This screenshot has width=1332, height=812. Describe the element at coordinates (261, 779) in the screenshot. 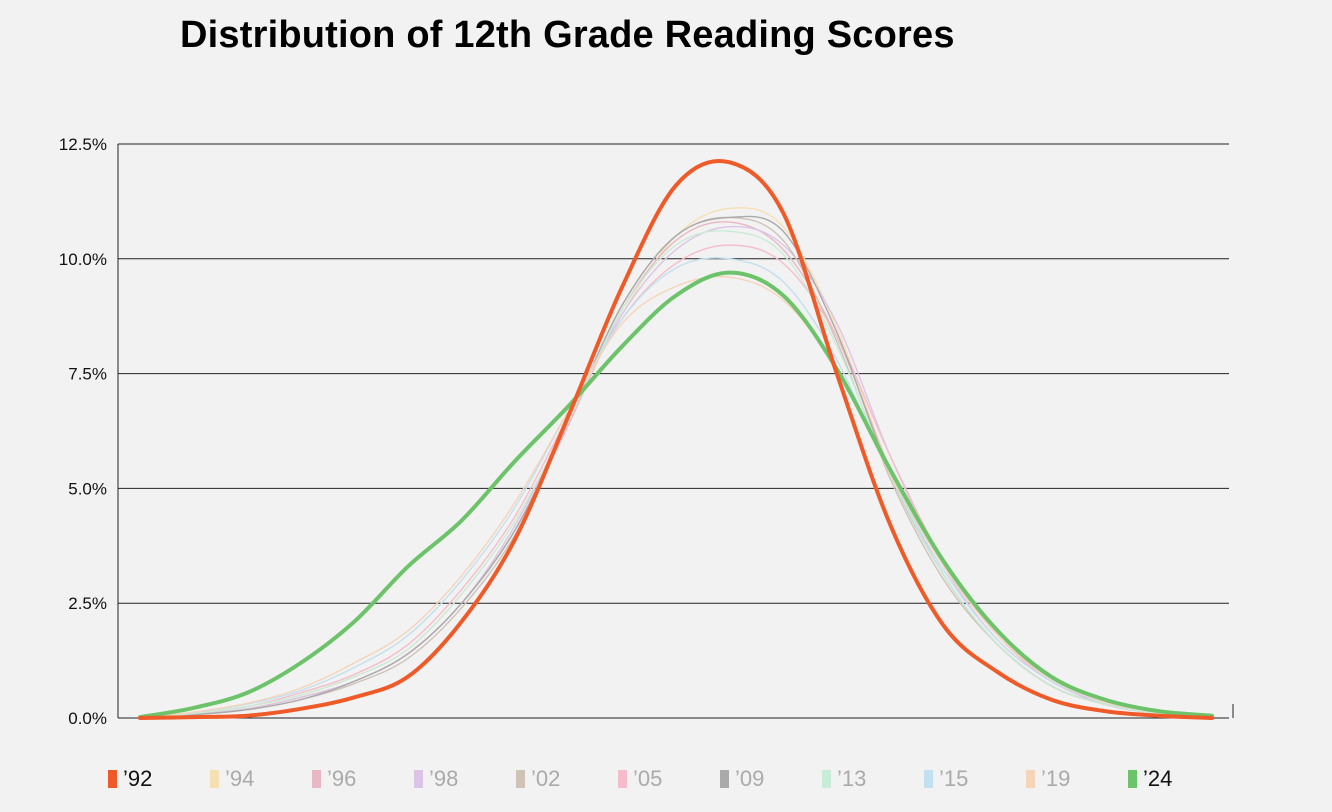

I see `legend-item: ’94` at that location.